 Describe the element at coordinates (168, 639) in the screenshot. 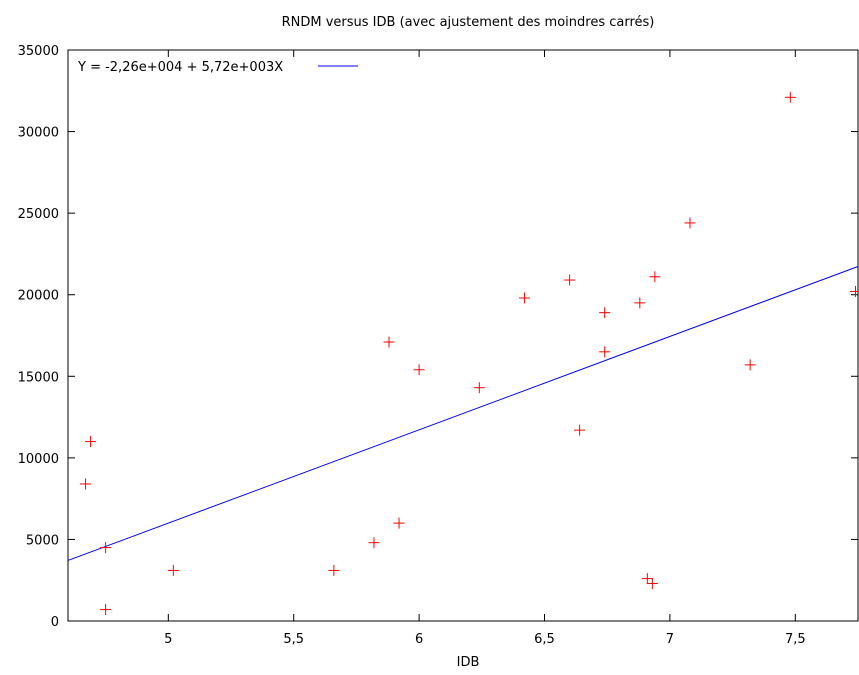

I see `x-tick-label: 5` at that location.